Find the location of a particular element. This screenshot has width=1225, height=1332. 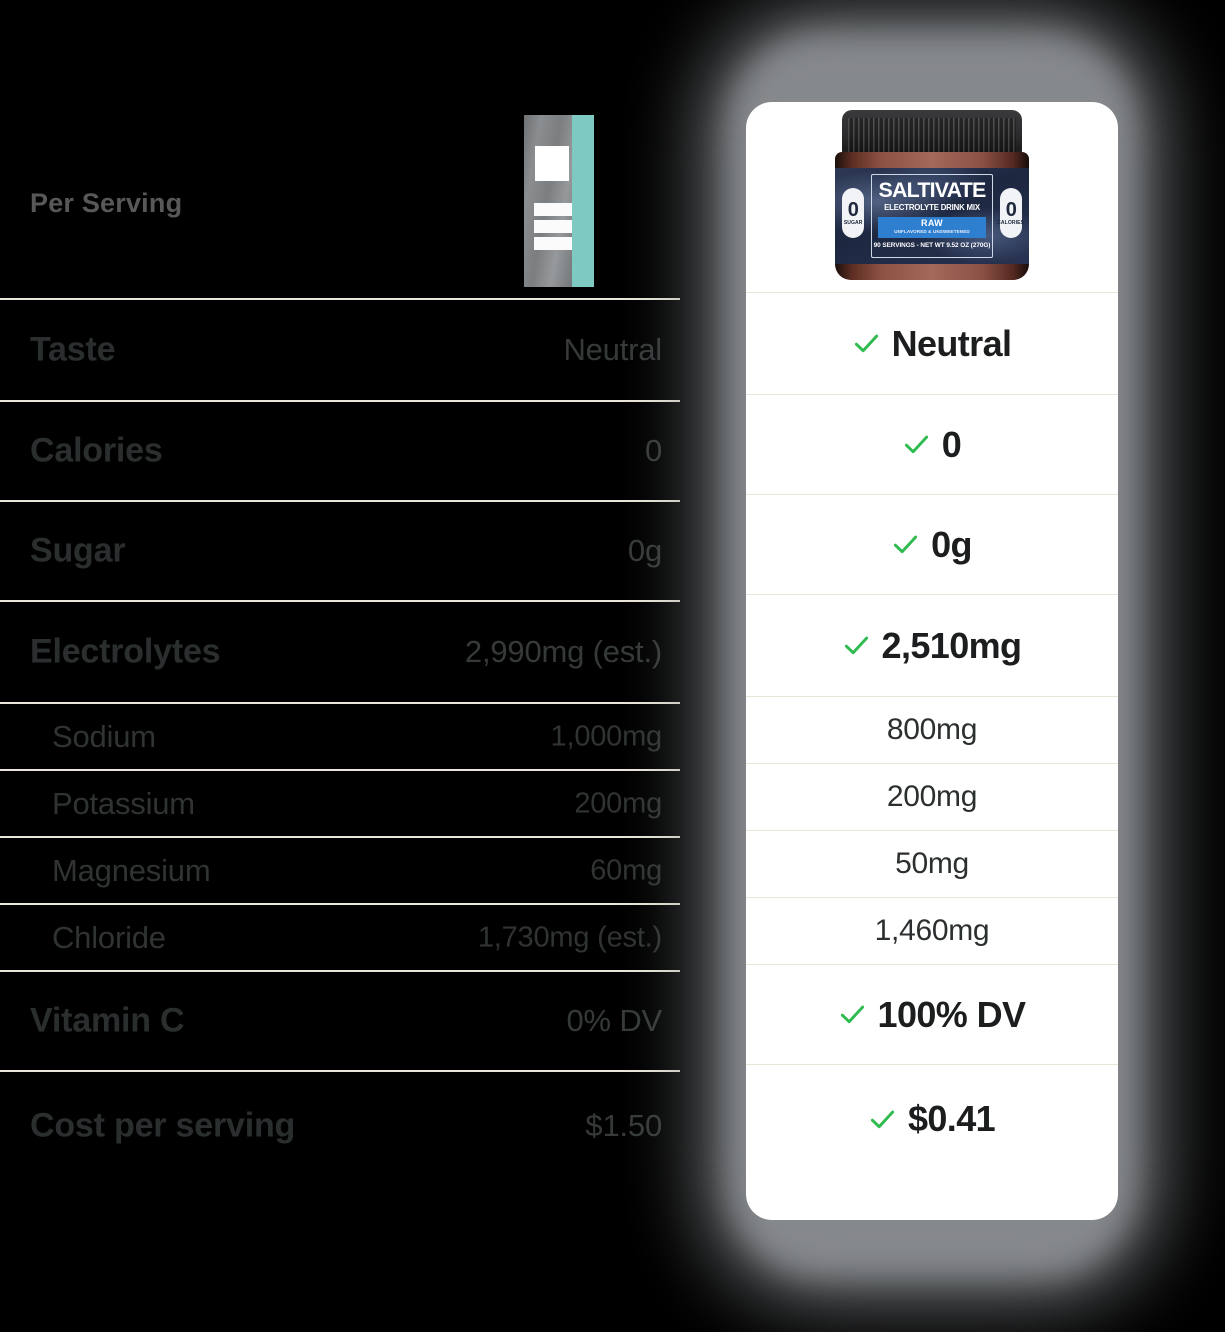

featured-row: 100% DV is located at coordinates (932, 1015).